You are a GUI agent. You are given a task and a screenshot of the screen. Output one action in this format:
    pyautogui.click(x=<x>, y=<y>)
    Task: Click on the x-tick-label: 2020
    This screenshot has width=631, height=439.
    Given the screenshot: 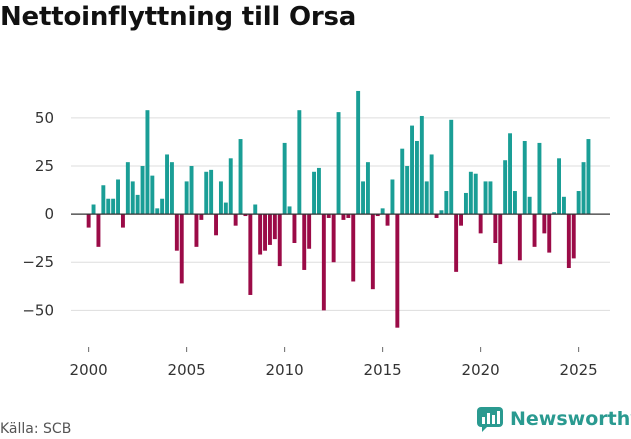 What is the action you would take?
    pyautogui.click(x=481, y=370)
    